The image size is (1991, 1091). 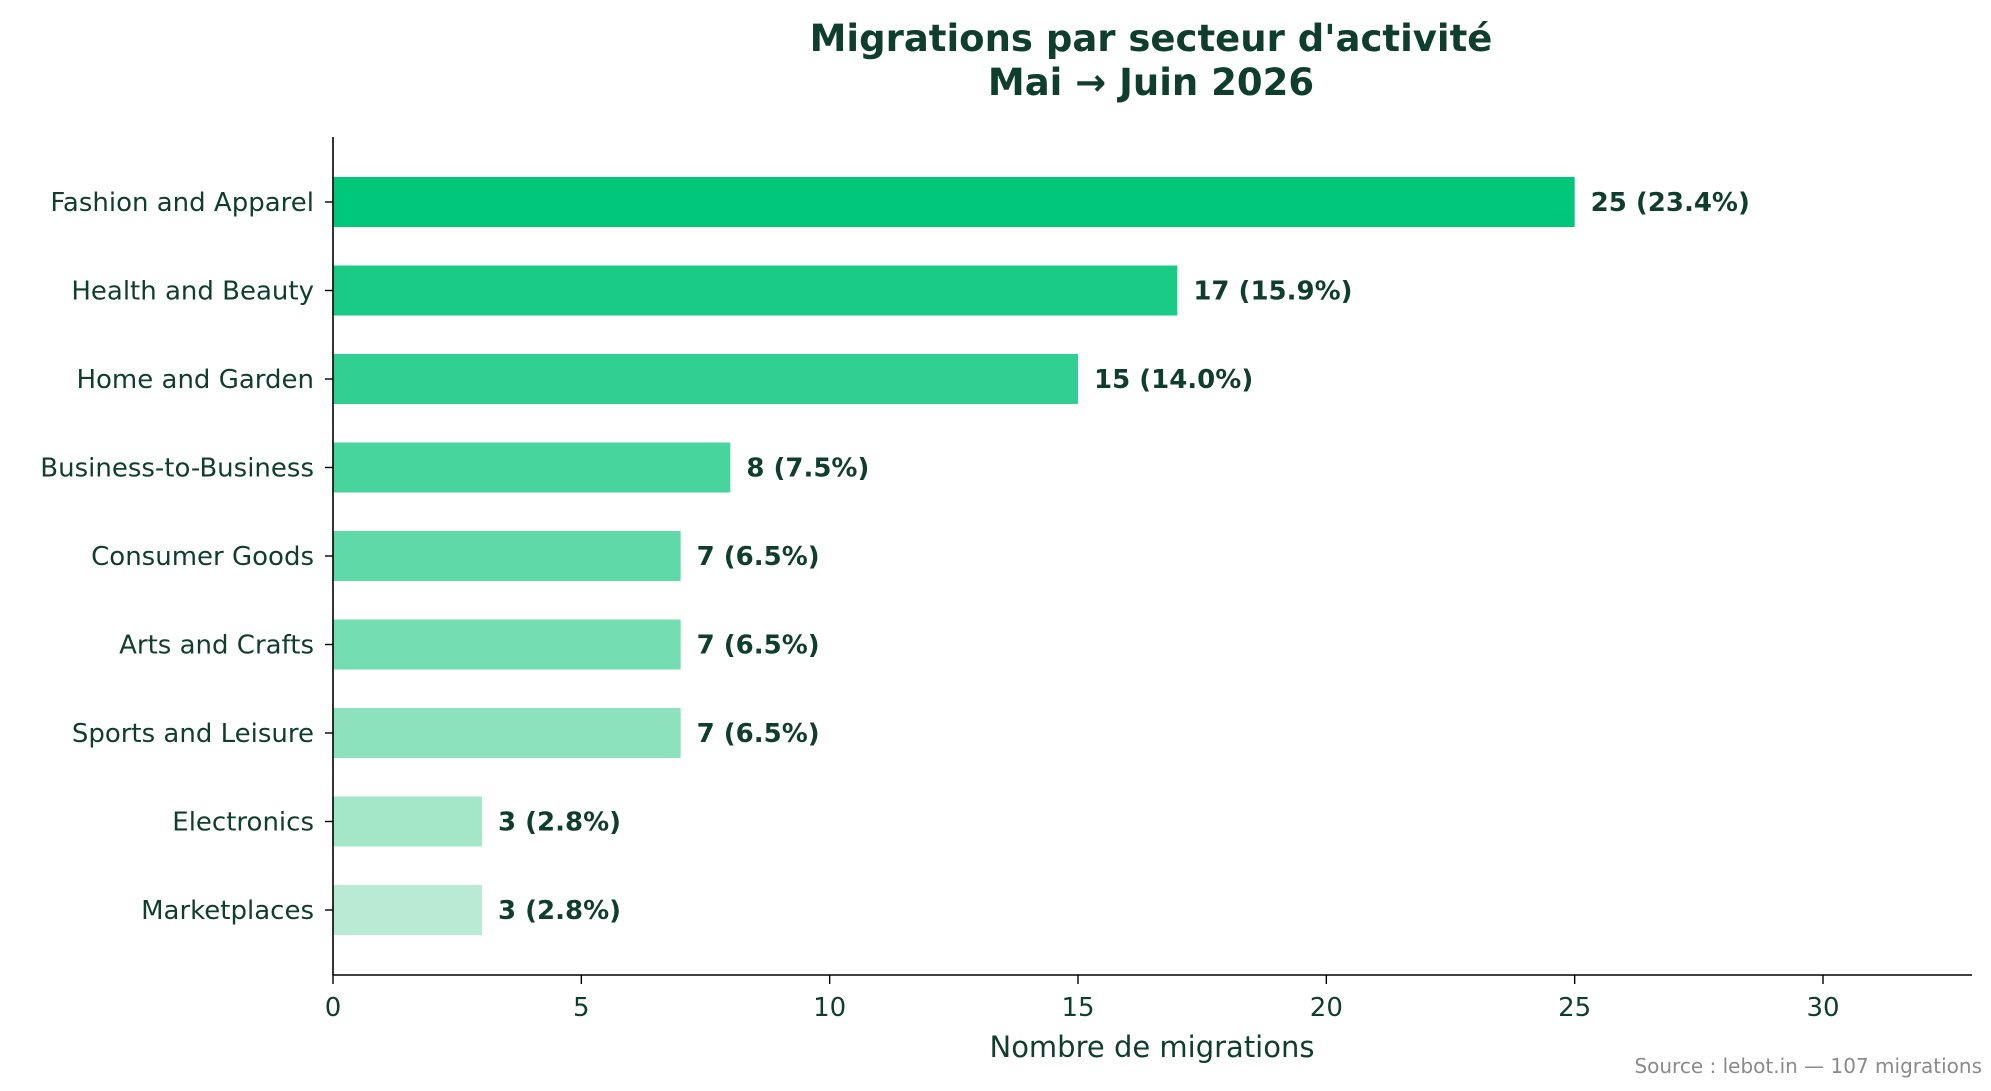 What do you see at coordinates (758, 734) in the screenshot?
I see `value-label-6: 7 (6.5%)` at bounding box center [758, 734].